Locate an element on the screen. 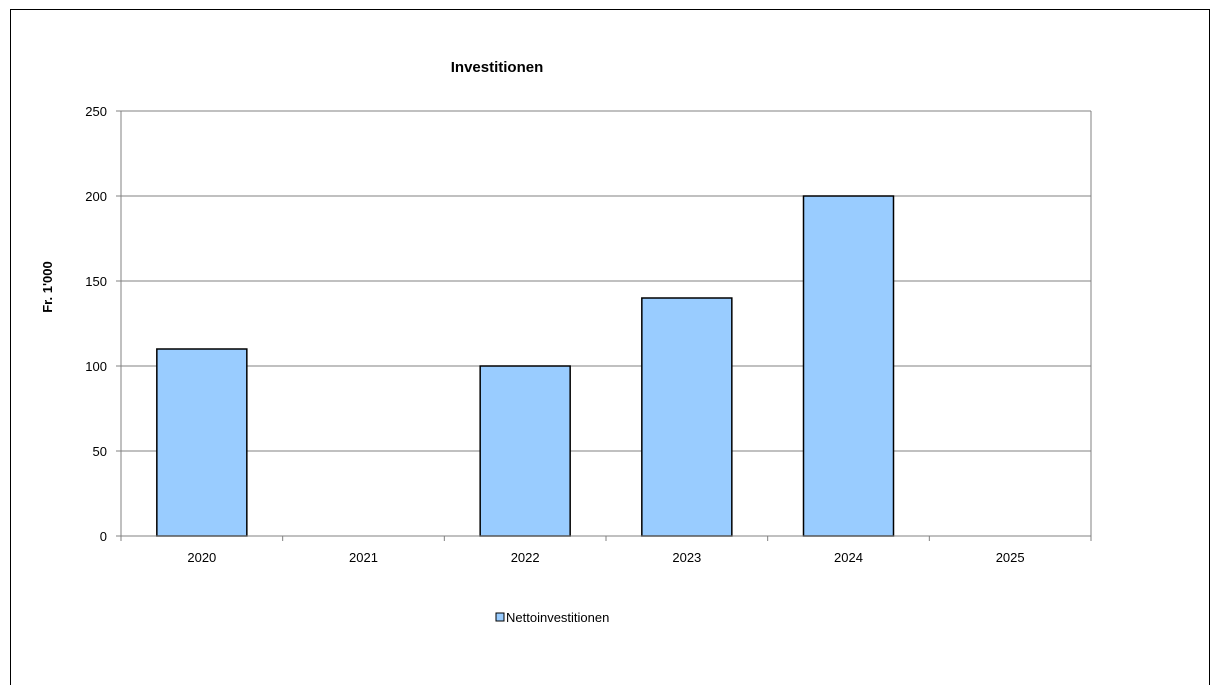 This screenshot has width=1219, height=686. y-tick-label: 0 is located at coordinates (103, 536).